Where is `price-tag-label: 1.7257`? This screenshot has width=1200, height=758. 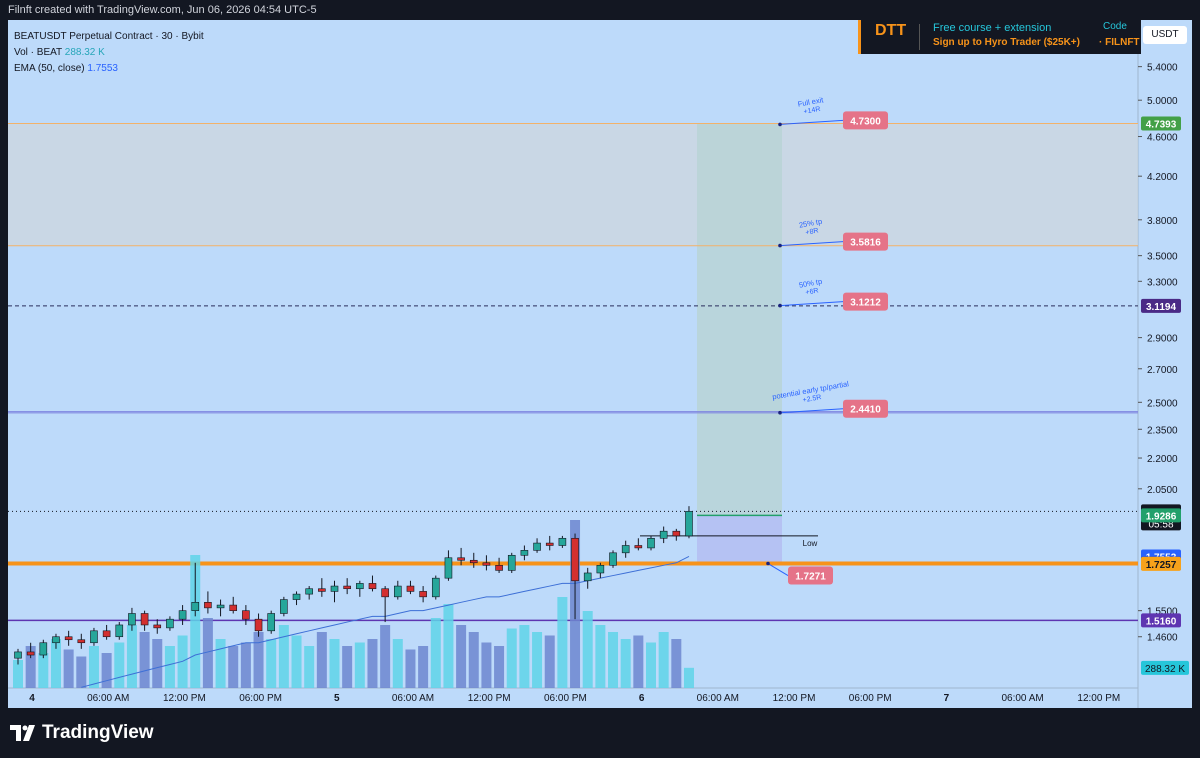 price-tag-label: 1.7257 is located at coordinates (1161, 565).